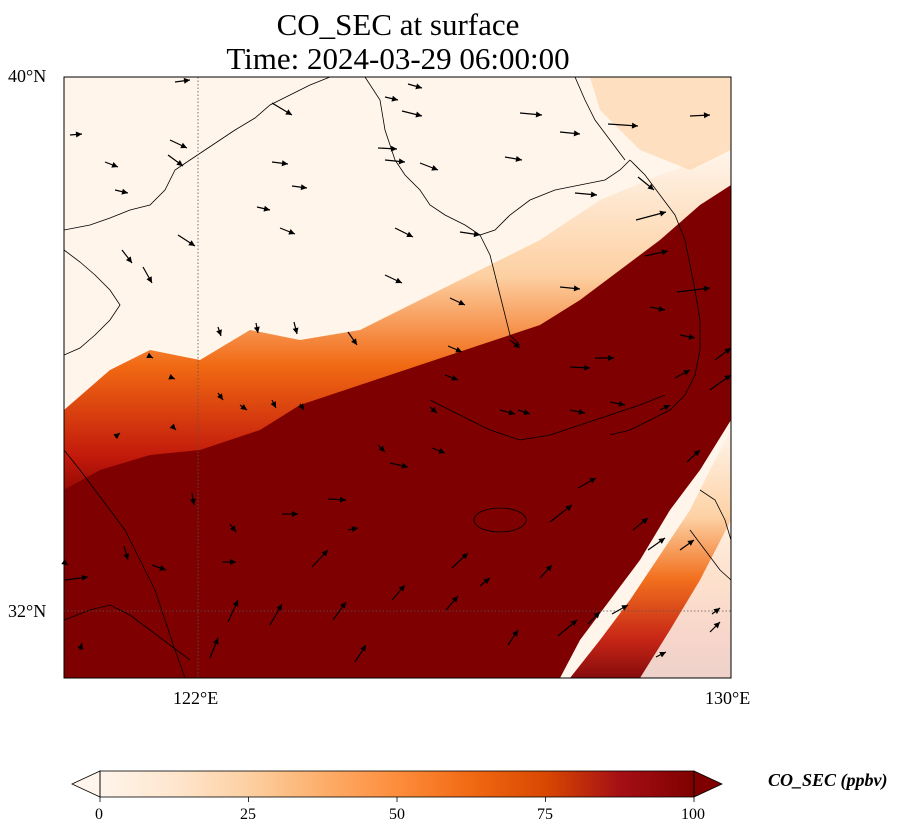  Describe the element at coordinates (27, 76) in the screenshot. I see `lat-tick-label: 40°N` at that location.